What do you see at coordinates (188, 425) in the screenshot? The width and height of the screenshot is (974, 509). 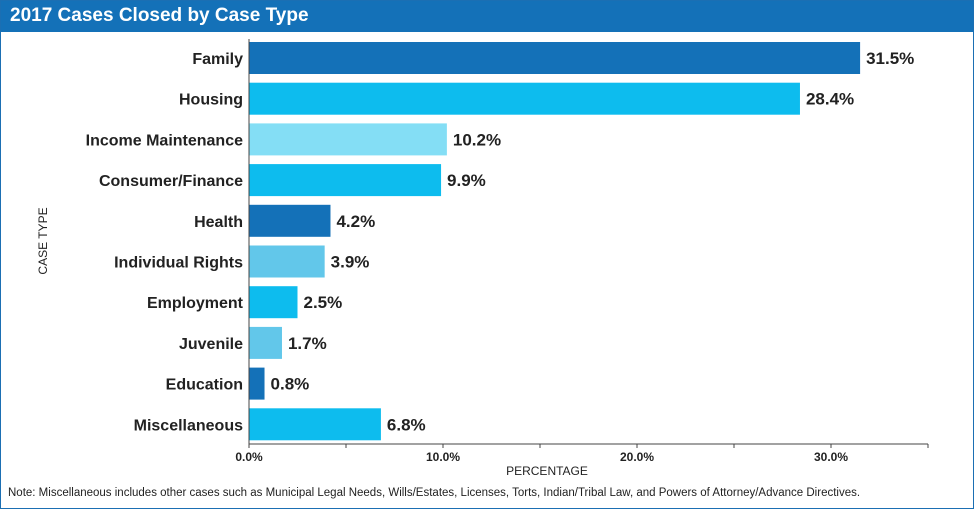 I see `category-label: Miscellaneous` at bounding box center [188, 425].